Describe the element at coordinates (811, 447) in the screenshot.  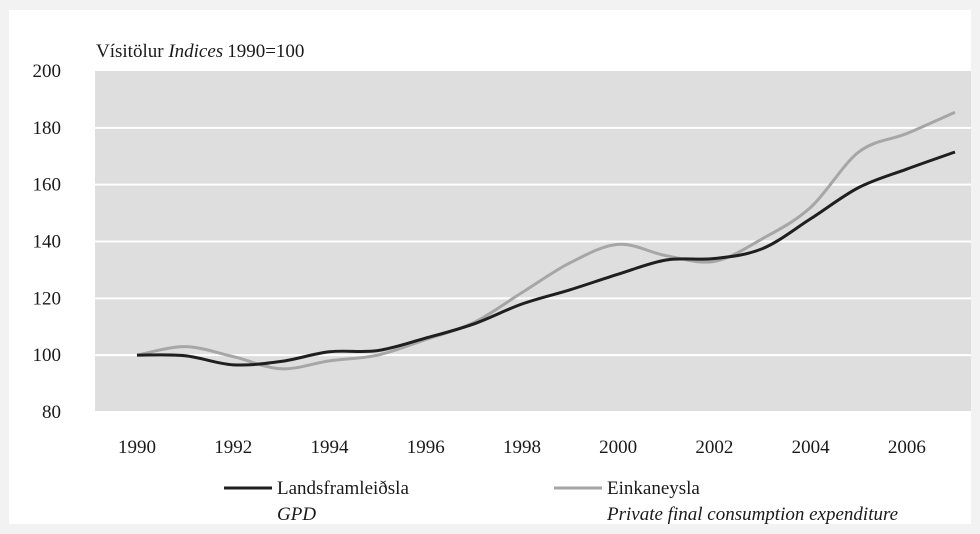
I see `x-tick-label: 2004` at that location.